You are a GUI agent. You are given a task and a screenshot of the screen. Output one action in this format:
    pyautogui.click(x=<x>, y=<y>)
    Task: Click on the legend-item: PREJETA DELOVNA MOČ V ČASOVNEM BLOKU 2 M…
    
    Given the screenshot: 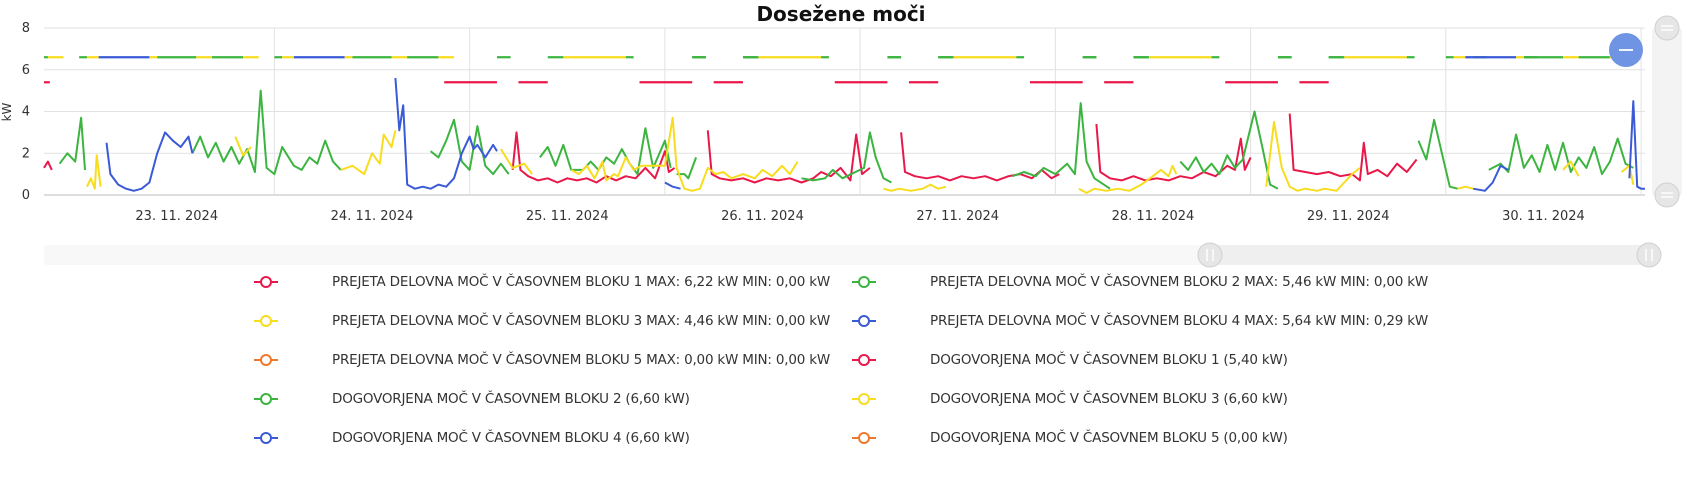 What is the action you would take?
    pyautogui.click(x=1140, y=282)
    